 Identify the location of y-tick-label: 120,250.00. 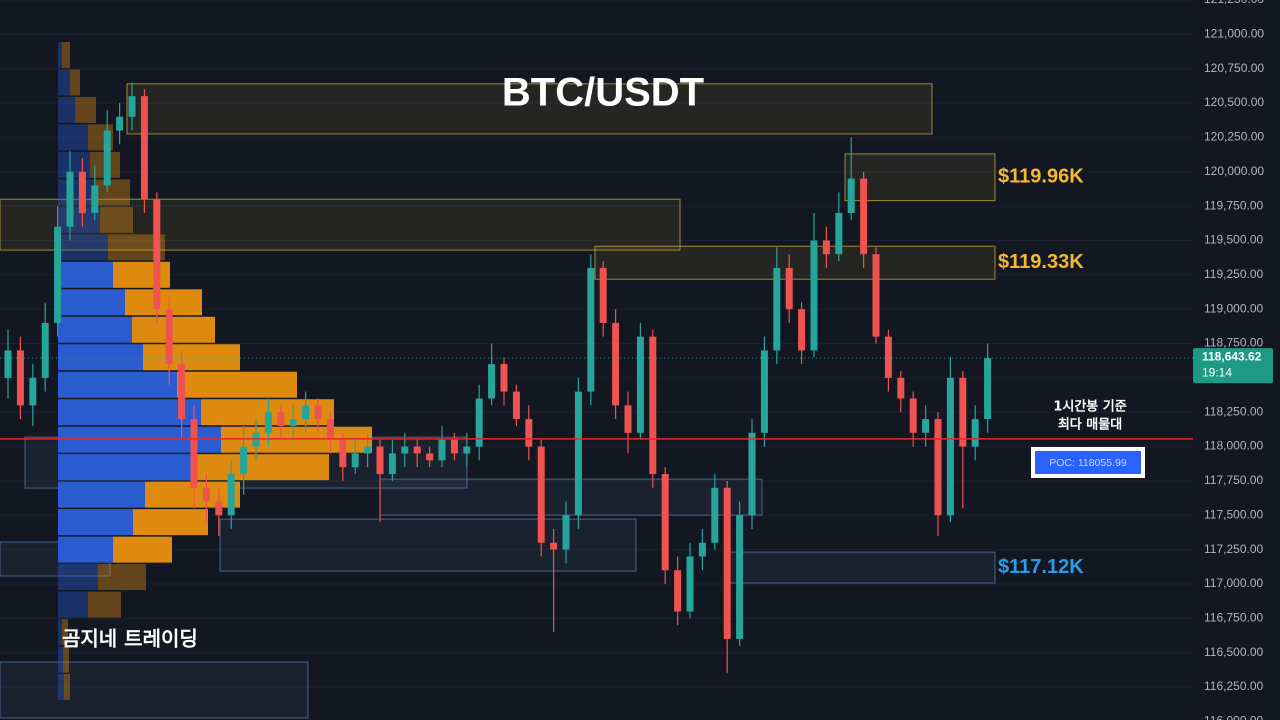
(1234, 137).